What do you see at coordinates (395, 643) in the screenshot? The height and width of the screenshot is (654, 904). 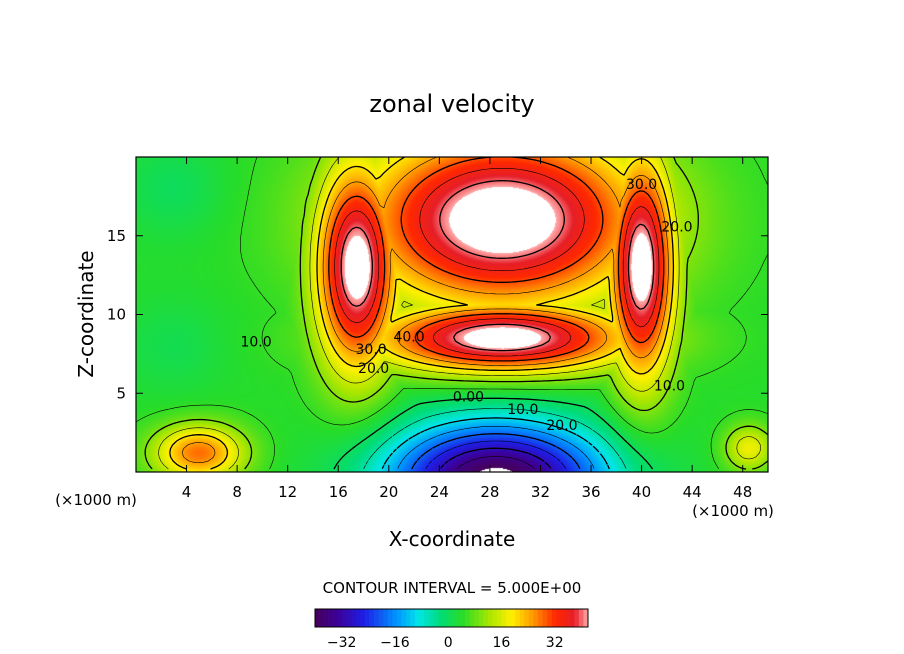 I see `colorbar-tick-label: −16` at bounding box center [395, 643].